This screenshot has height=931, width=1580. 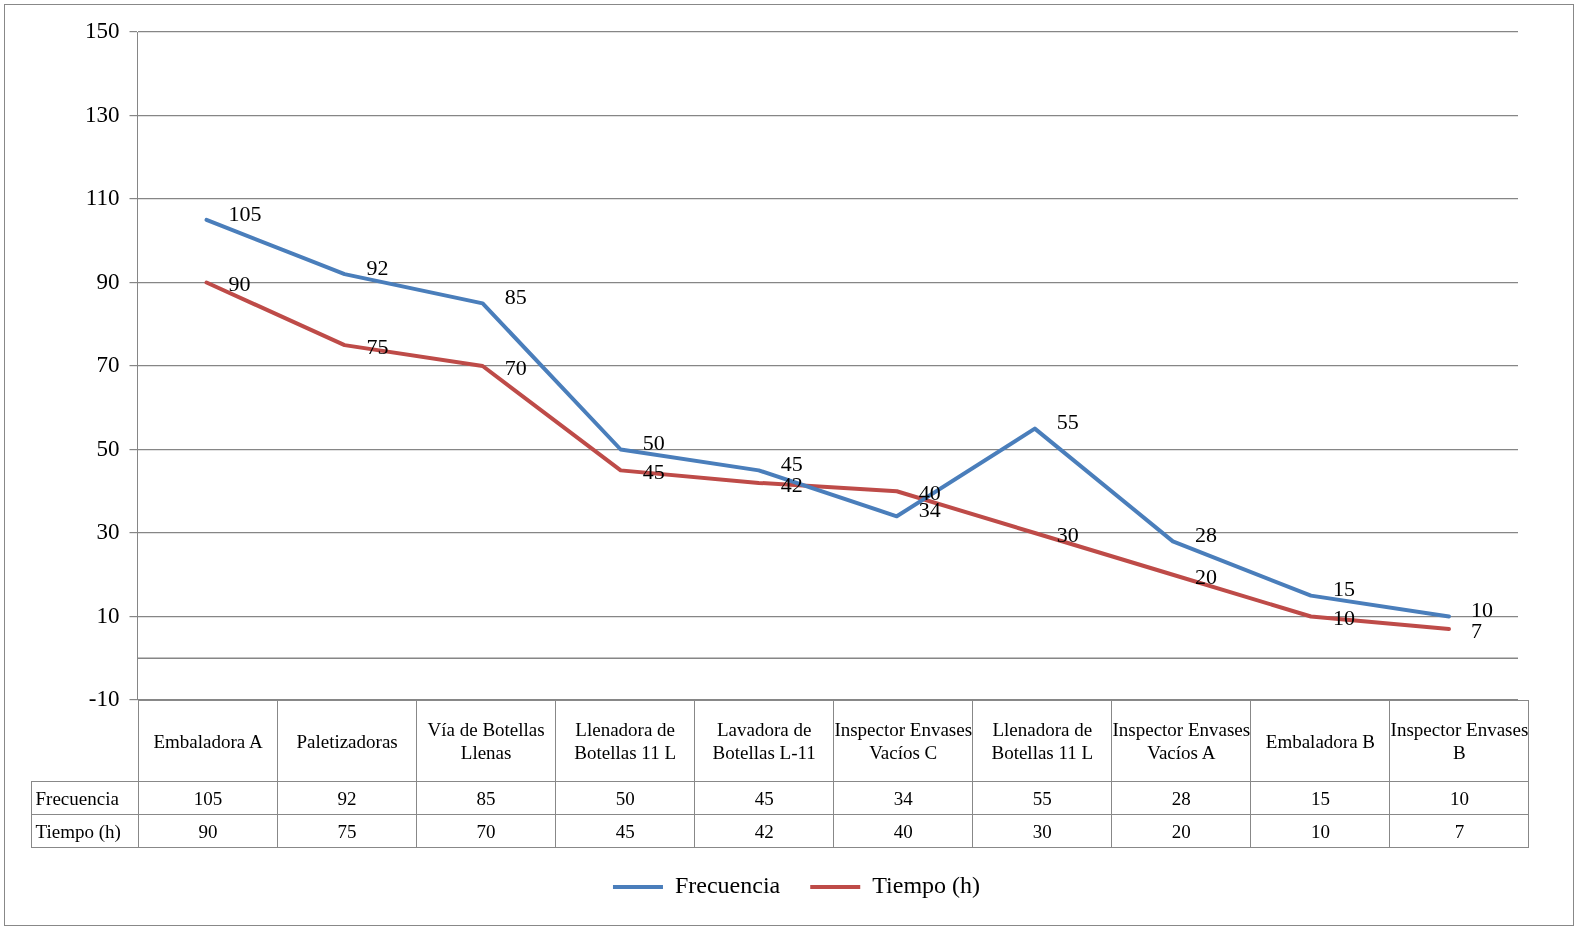 What do you see at coordinates (377, 267) in the screenshot?
I see `data-label: 92` at bounding box center [377, 267].